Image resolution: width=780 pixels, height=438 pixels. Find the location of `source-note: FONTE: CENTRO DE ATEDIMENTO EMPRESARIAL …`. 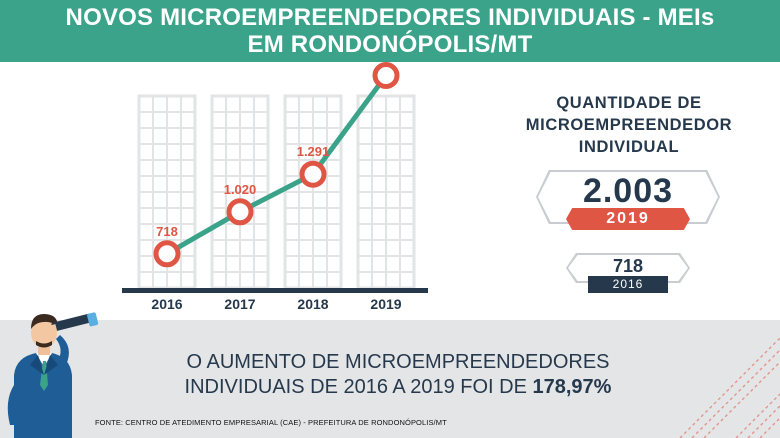

source-note: FONTE: CENTRO DE ATEDIMENTO EMPRESARIAL … is located at coordinates (271, 422).